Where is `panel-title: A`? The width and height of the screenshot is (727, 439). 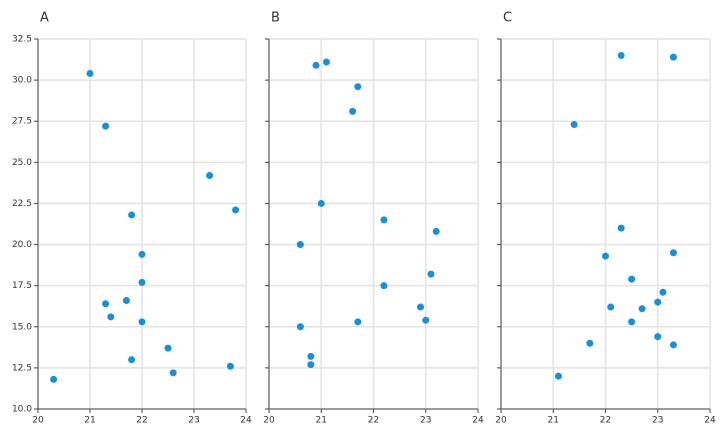
panel-title: A is located at coordinates (44, 18).